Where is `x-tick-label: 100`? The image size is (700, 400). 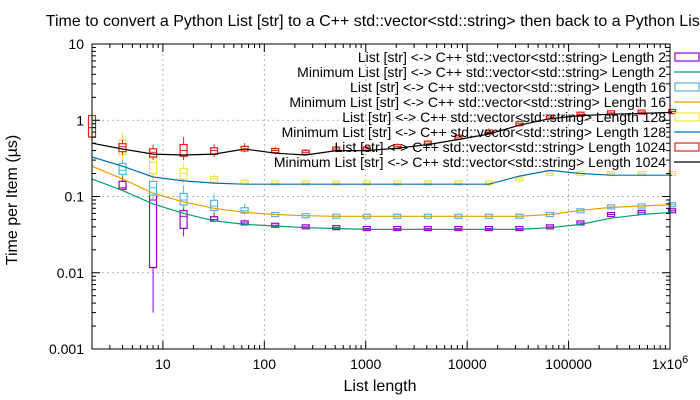
x-tick-label: 100 is located at coordinates (265, 364).